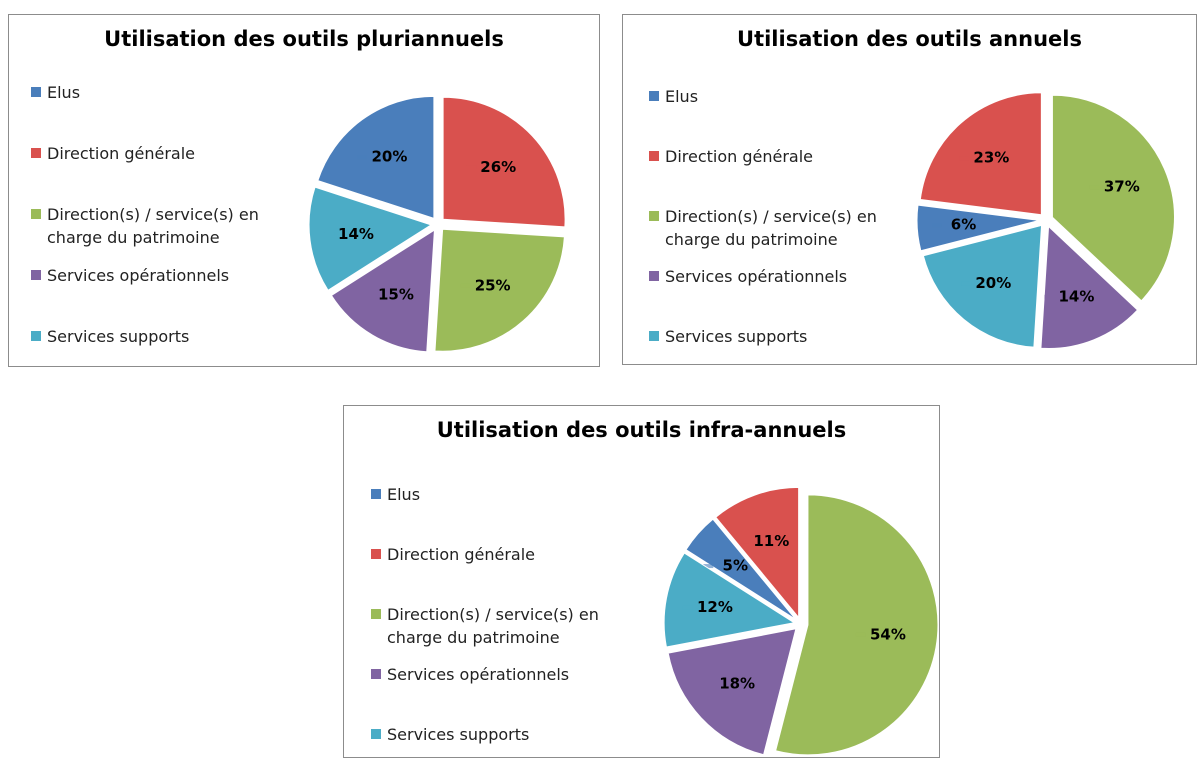 Image resolution: width=1197 pixels, height=759 pixels. Describe the element at coordinates (991, 158) in the screenshot. I see `data-label: 23%` at that location.